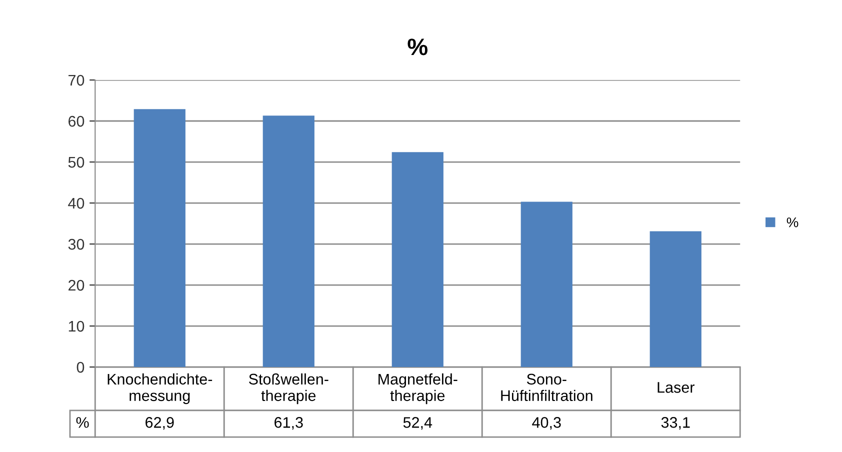  Describe the element at coordinates (160, 423) in the screenshot. I see `data-label: 62,9` at that location.